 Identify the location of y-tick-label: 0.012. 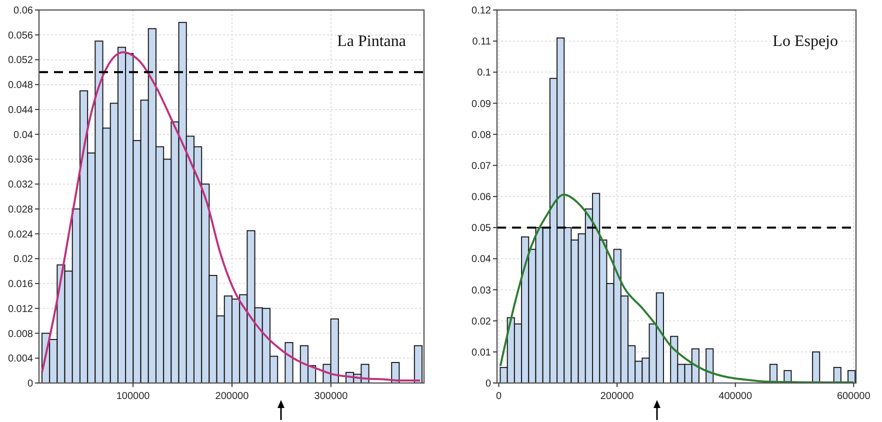
(21, 309).